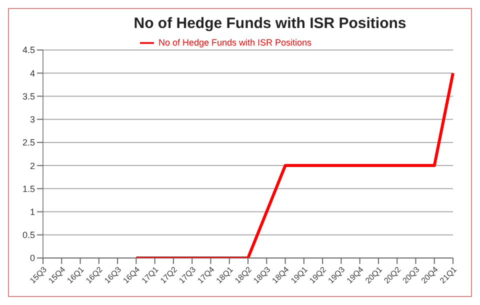 The image size is (480, 305). Describe the element at coordinates (270, 23) in the screenshot. I see `chart-title: No of Hedge Funds with ISR Positions` at that location.